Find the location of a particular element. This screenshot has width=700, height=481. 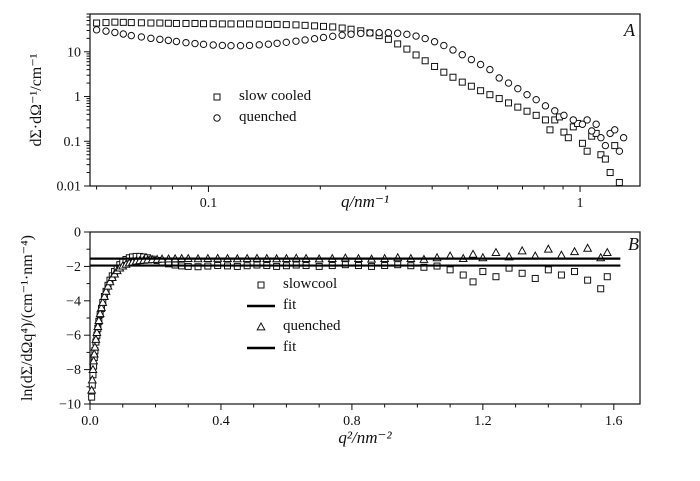

legend-triangle-icon is located at coordinates (261, 325).